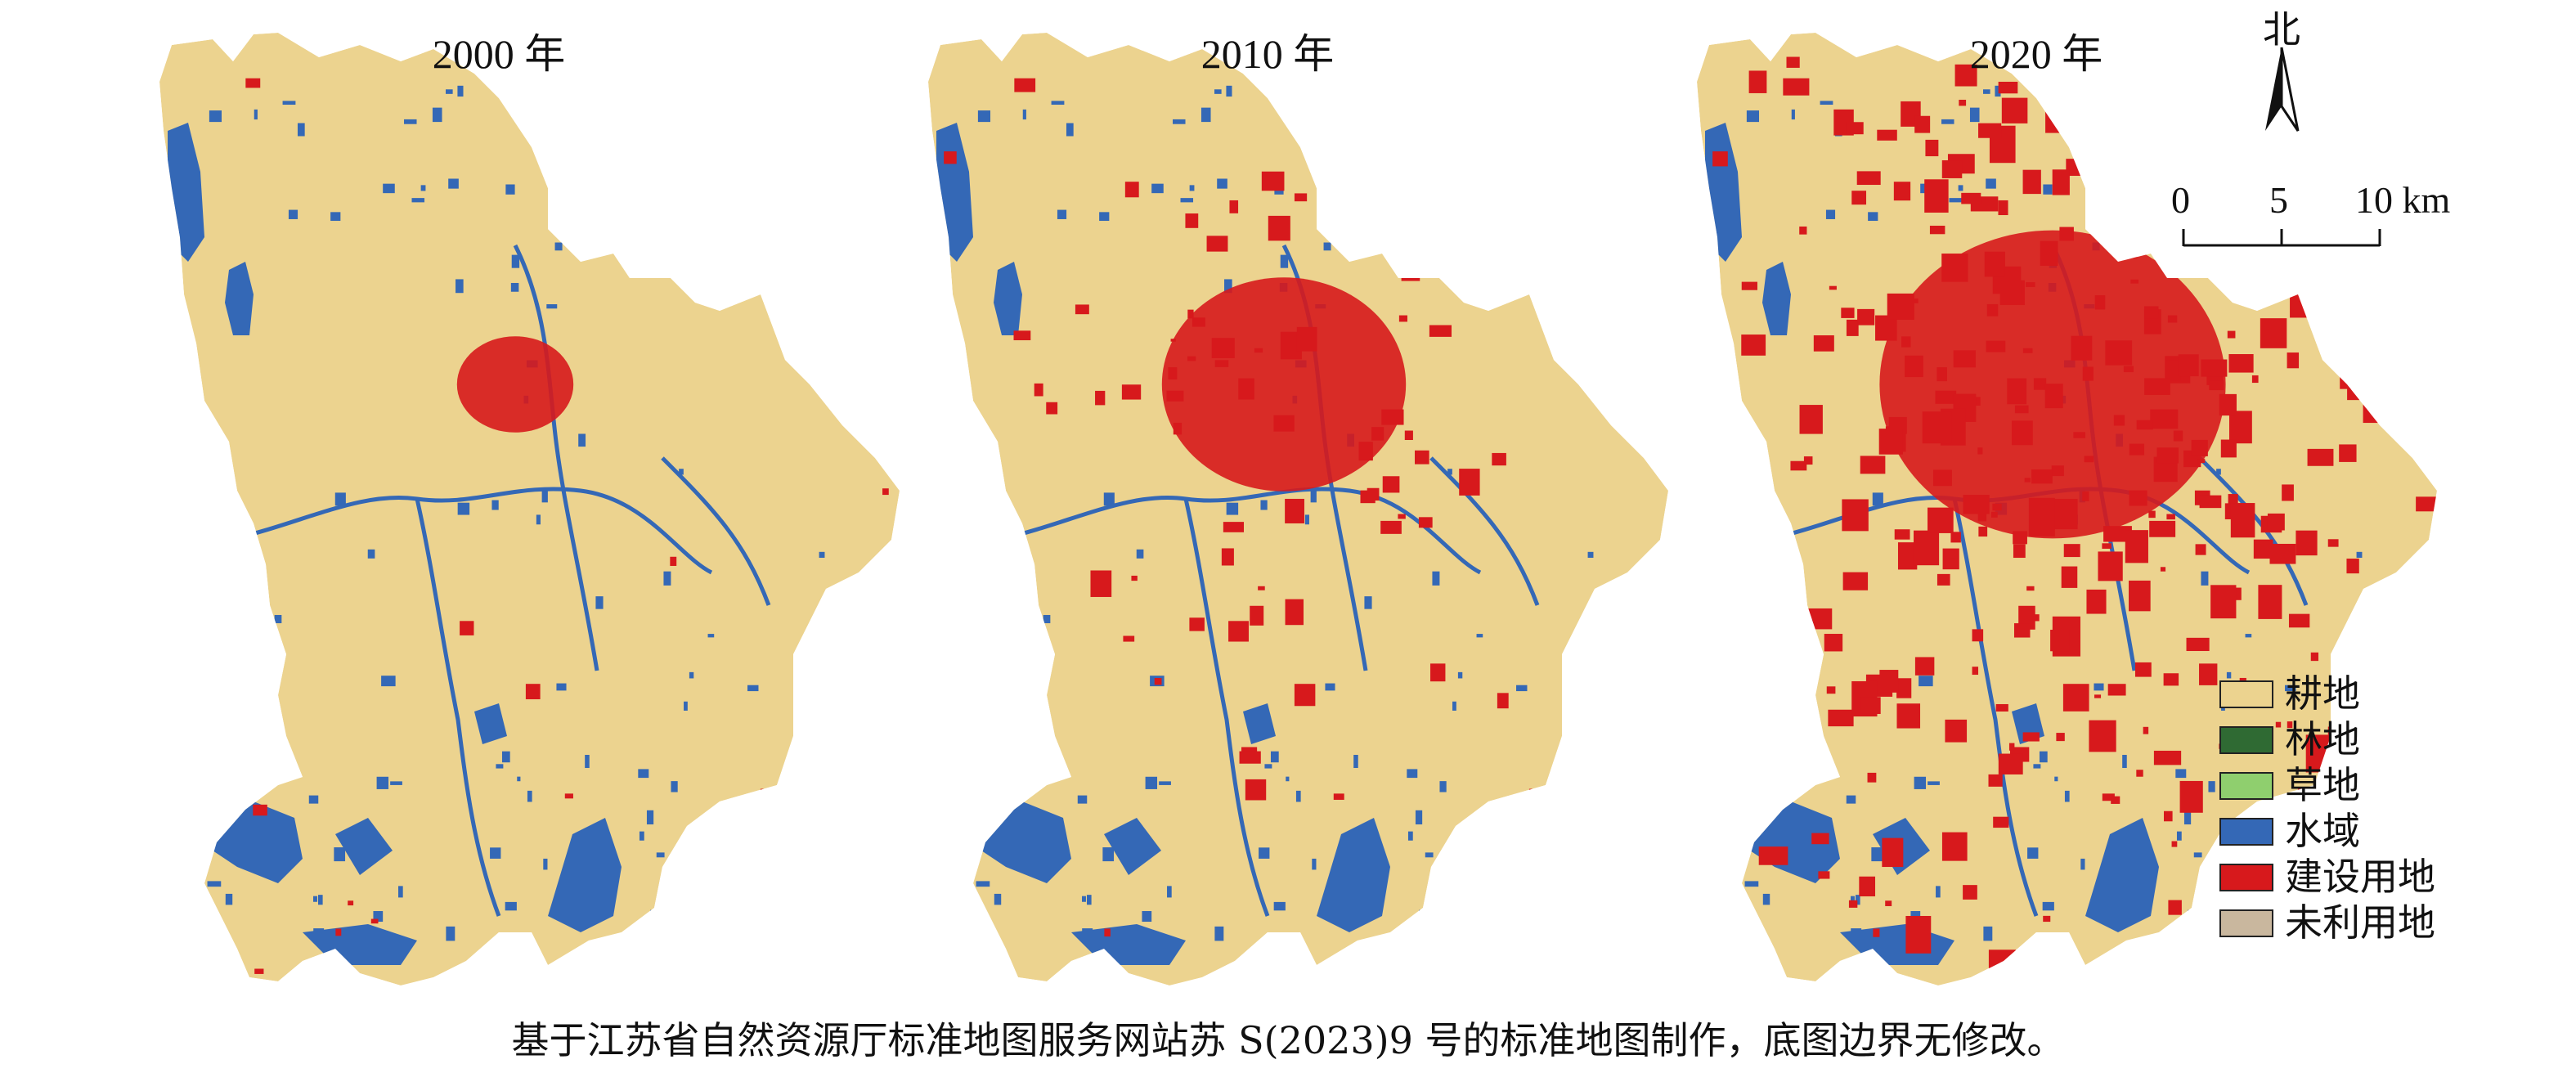 The image size is (2576, 1073). What do you see at coordinates (2386, 876) in the screenshot?
I see `legend-item-construction: 建设用地` at bounding box center [2386, 876].